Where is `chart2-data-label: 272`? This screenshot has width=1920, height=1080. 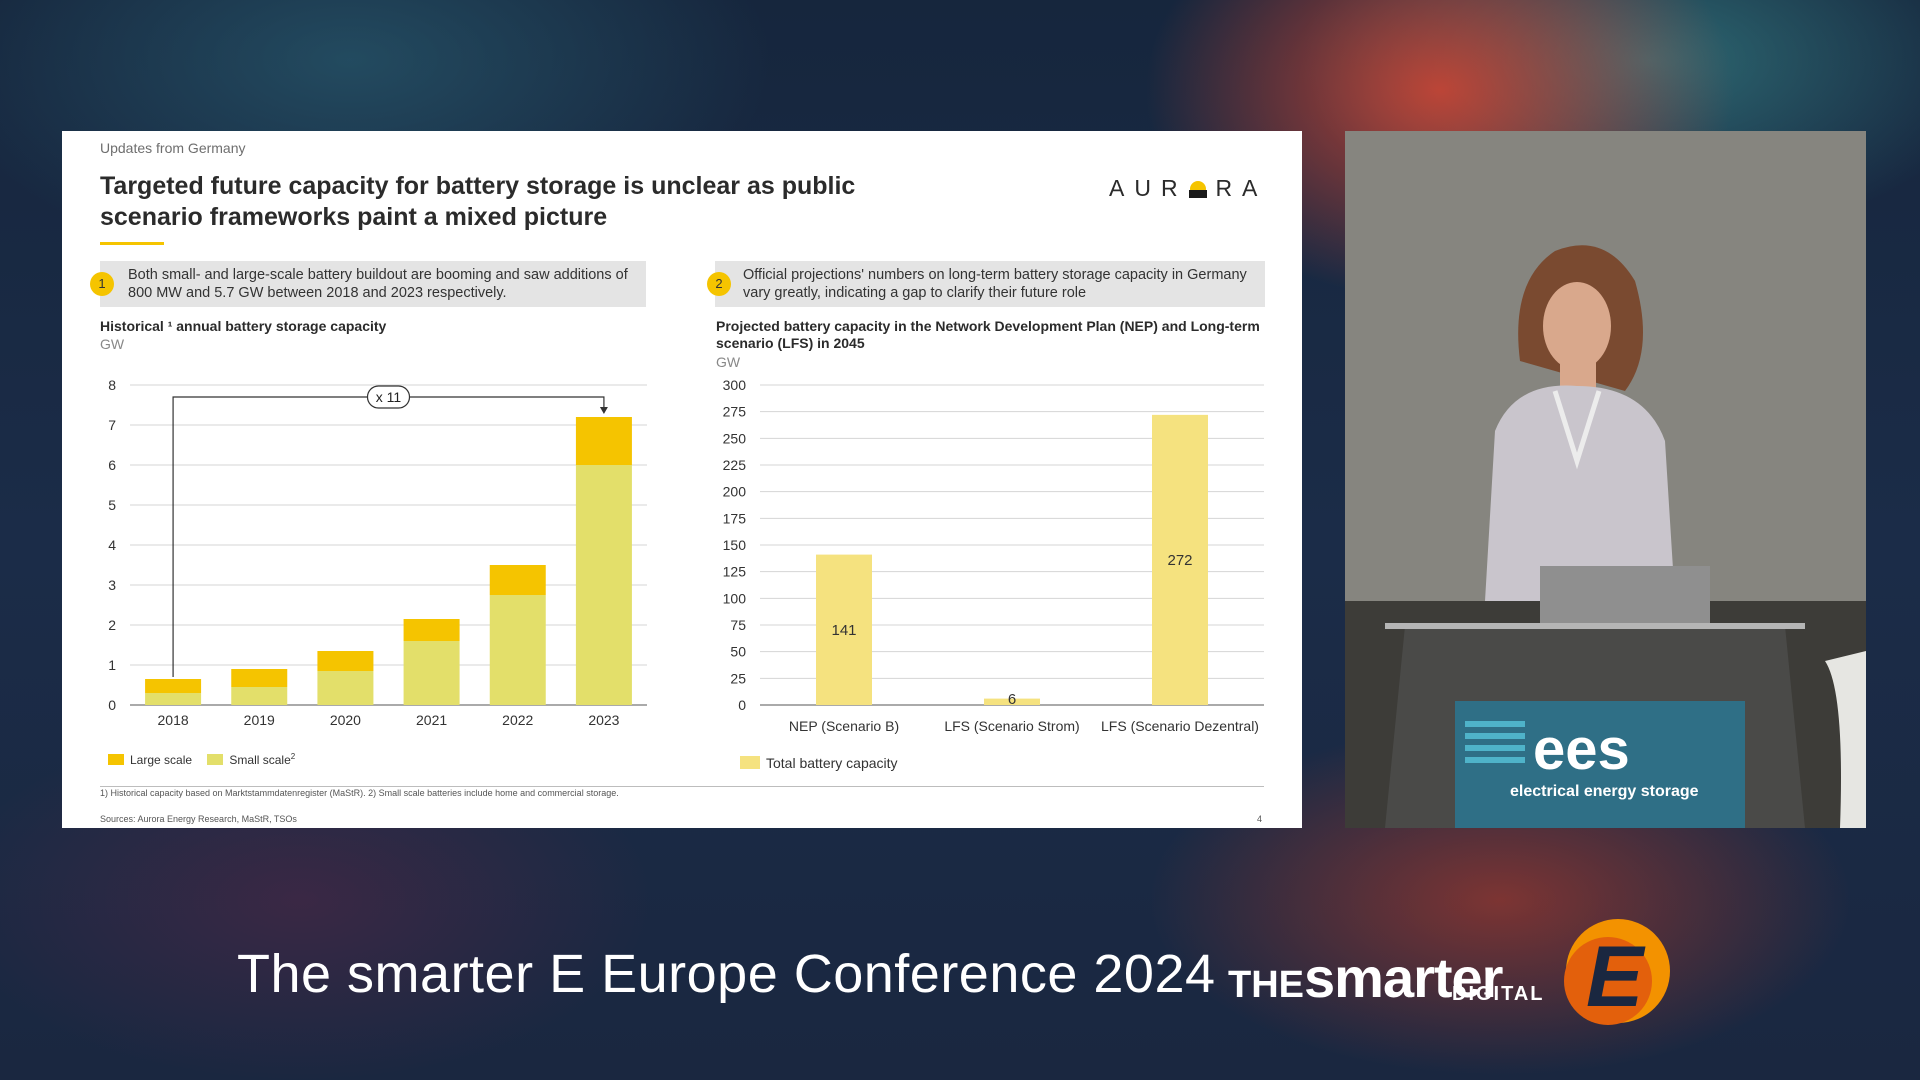
chart2-data-label: 272 is located at coordinates (1179, 560).